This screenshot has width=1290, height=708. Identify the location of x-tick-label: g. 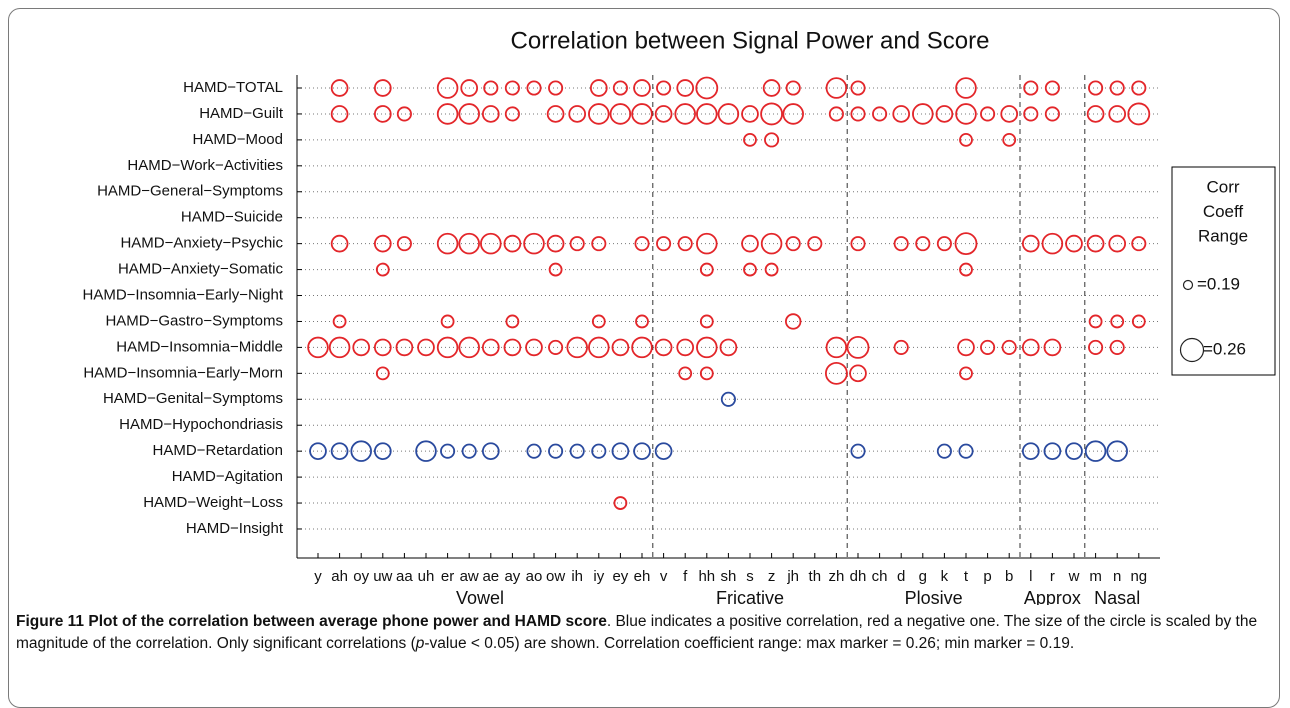
(923, 576).